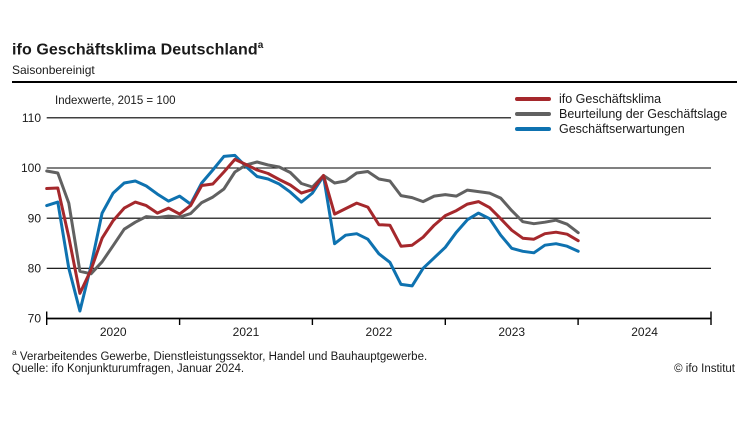 The height and width of the screenshot is (421, 748). I want to click on x-tick-label-2022: 2022, so click(379, 332).